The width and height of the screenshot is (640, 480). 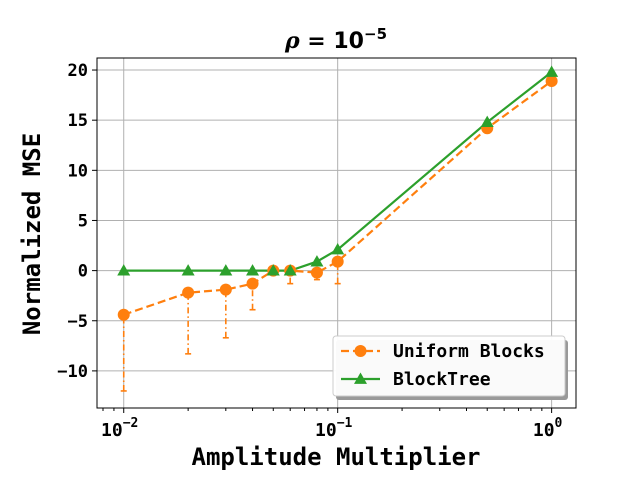 I want to click on y-tick-label: 15, so click(x=78, y=121).